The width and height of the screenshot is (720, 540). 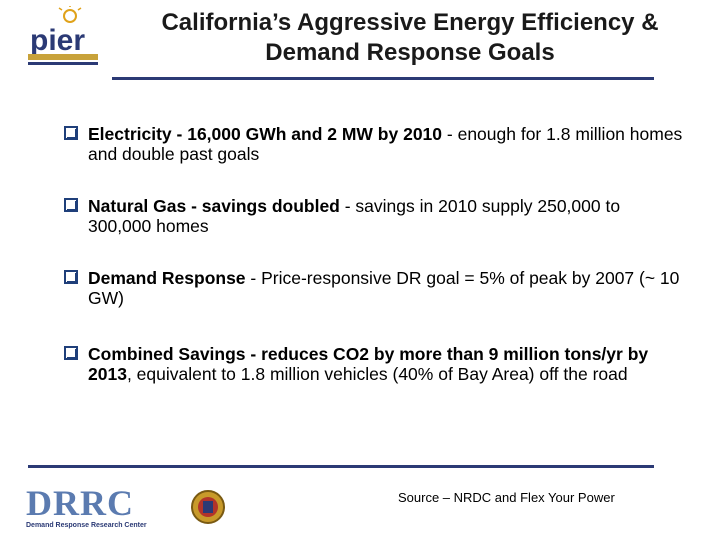 What do you see at coordinates (506, 497) in the screenshot?
I see `source-note: Source – NRDC and Flex Your Power` at bounding box center [506, 497].